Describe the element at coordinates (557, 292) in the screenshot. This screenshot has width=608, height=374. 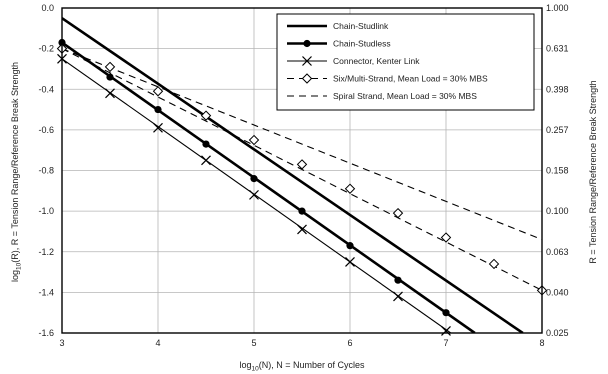
I see `y2-tick-label: 0.040` at that location.